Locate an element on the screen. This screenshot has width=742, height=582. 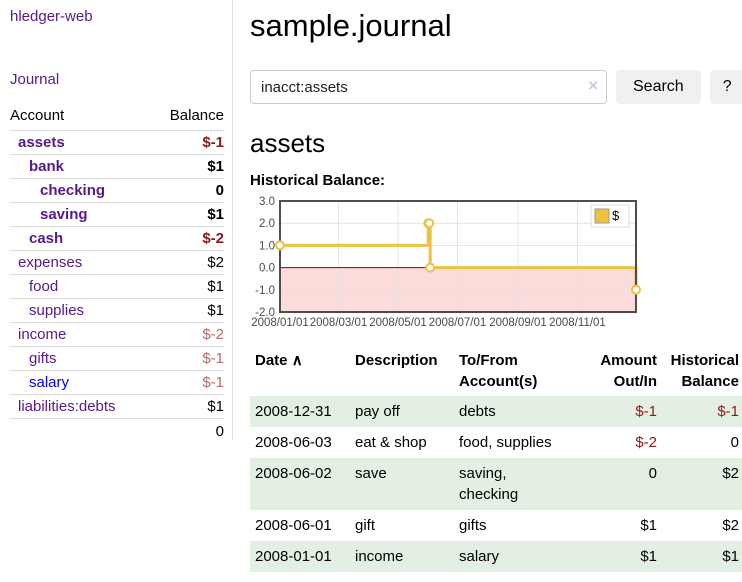
account-balance: 0 is located at coordinates (219, 190).